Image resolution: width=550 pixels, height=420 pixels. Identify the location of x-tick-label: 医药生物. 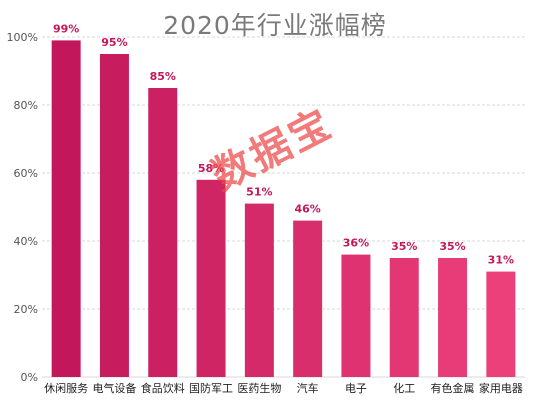
(259, 388).